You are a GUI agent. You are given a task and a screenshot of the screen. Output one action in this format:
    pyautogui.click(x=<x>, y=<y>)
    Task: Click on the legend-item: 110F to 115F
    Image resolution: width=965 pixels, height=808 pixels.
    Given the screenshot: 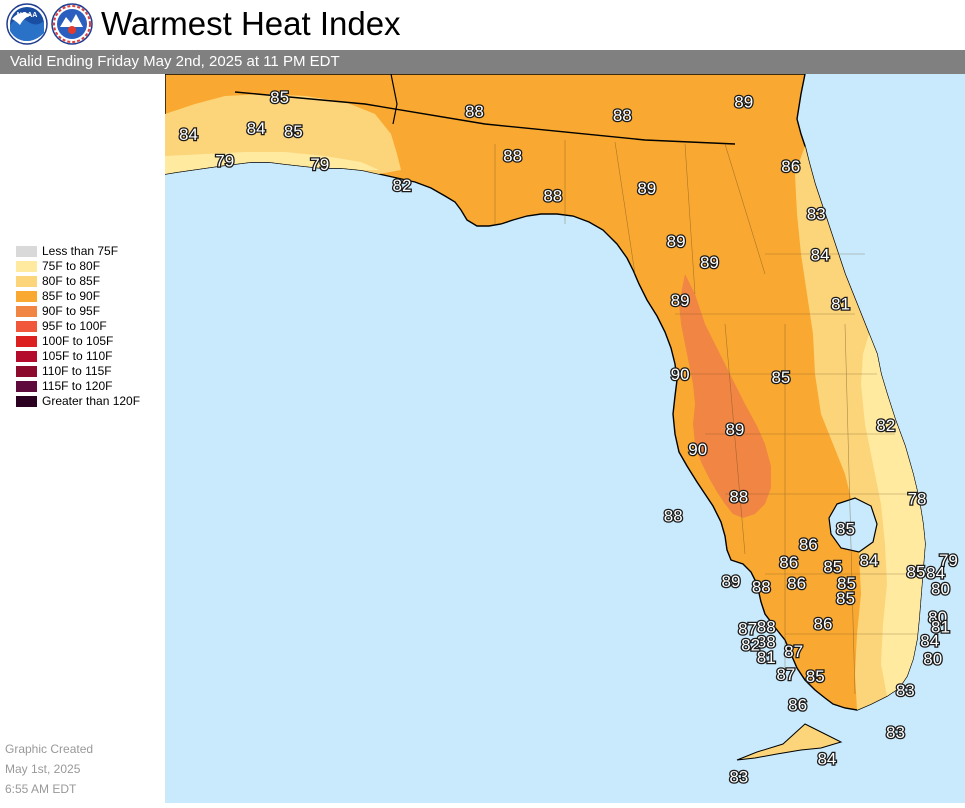 What is the action you would take?
    pyautogui.click(x=91, y=371)
    